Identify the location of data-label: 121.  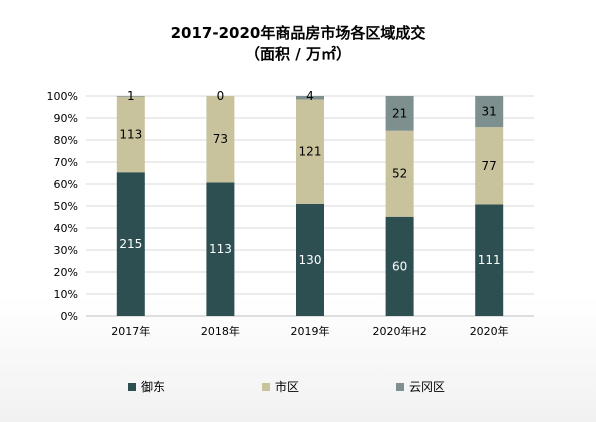
(310, 152).